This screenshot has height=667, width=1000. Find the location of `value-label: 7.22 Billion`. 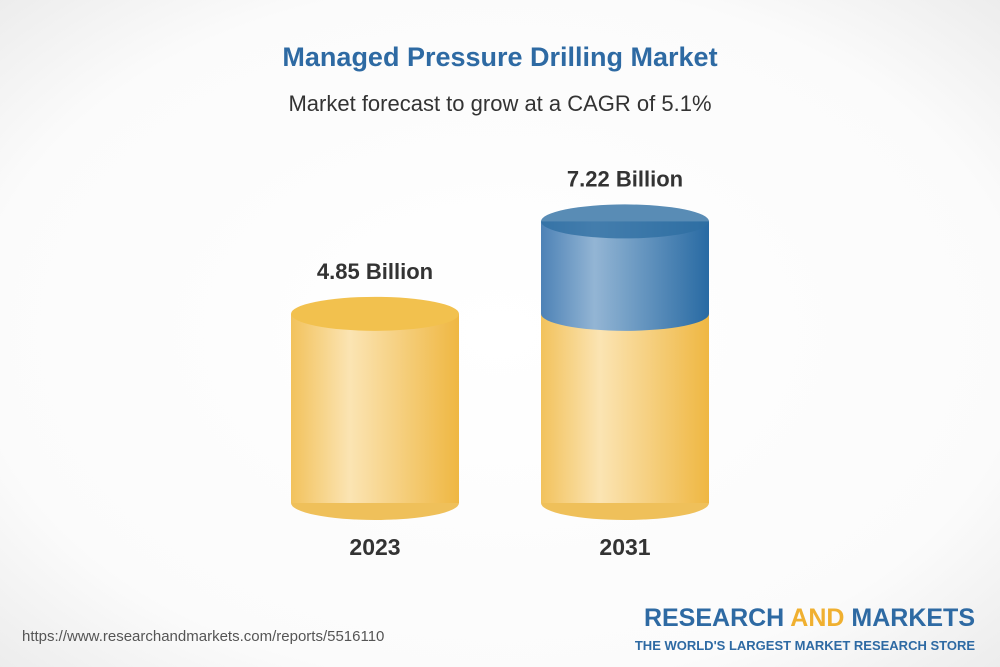

value-label: 7.22 Billion is located at coordinates (625, 178).